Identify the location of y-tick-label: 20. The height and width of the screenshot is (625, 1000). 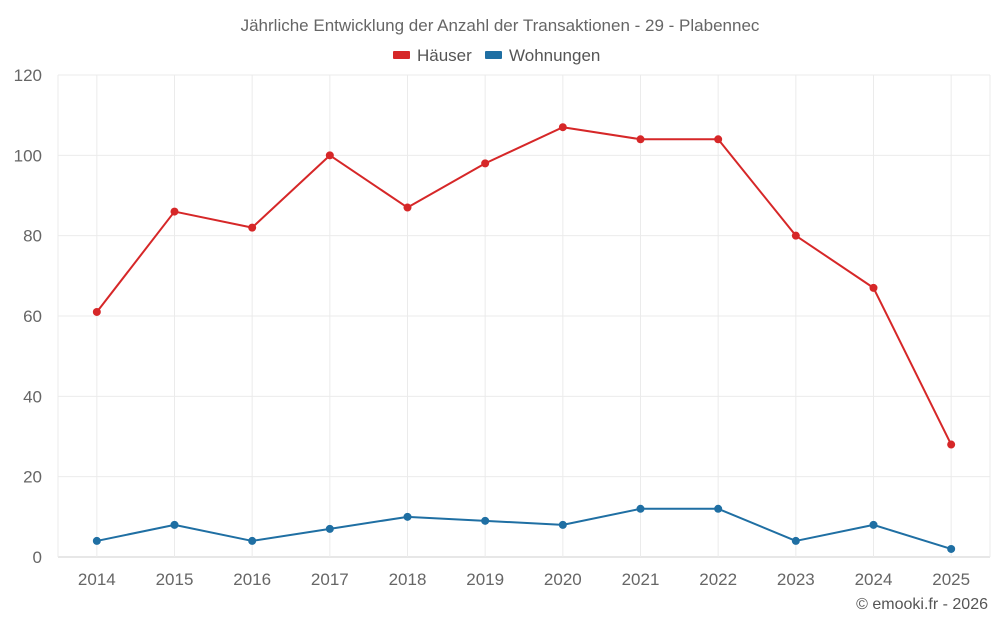
(32, 477).